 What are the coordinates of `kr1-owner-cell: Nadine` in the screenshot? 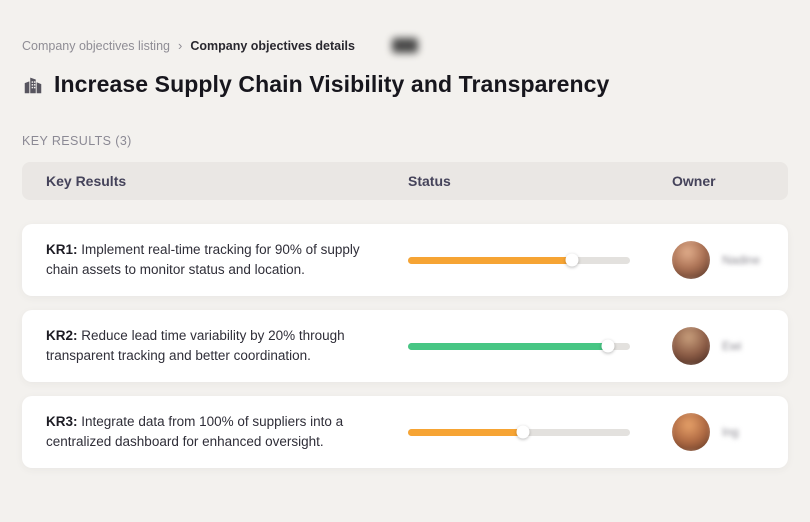 It's located at (718, 260).